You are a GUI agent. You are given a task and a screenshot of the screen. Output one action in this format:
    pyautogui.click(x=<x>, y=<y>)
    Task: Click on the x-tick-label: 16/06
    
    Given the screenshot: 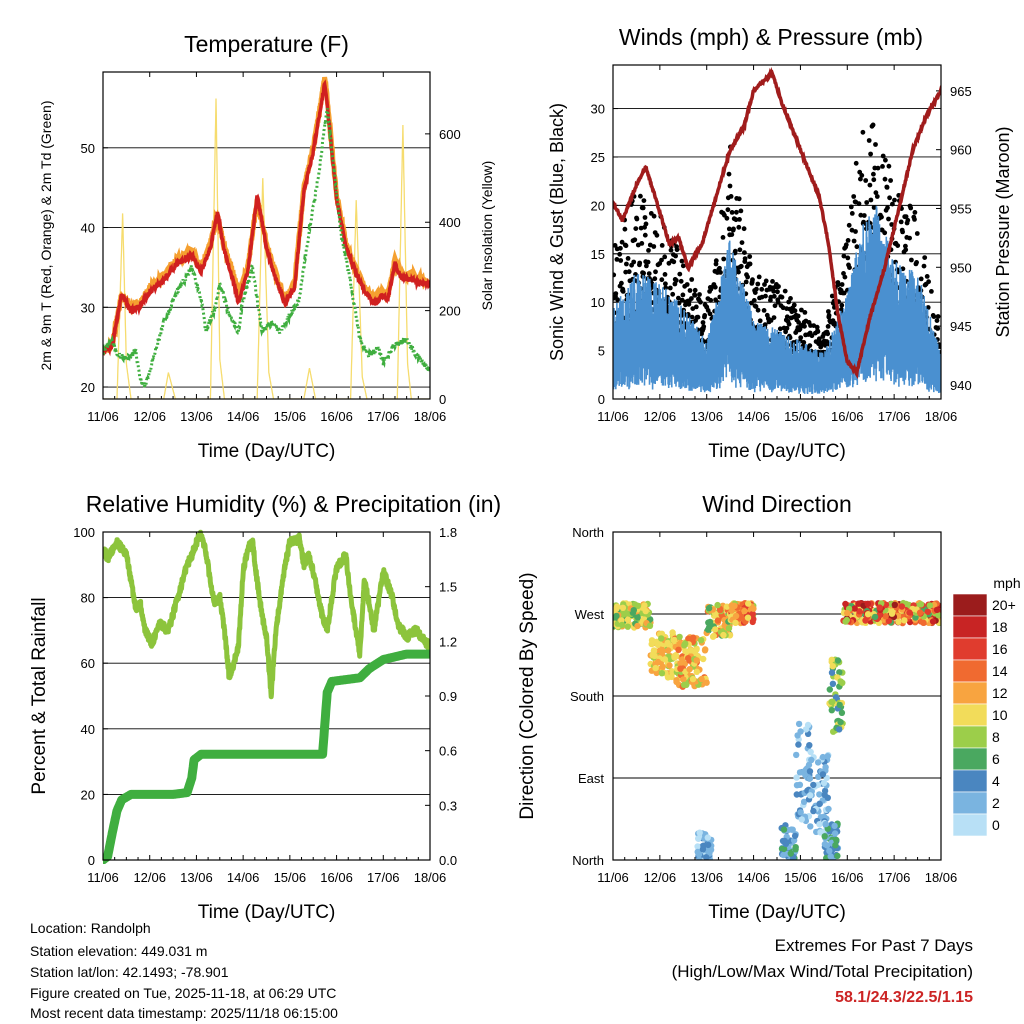 What is the action you would take?
    pyautogui.click(x=336, y=877)
    